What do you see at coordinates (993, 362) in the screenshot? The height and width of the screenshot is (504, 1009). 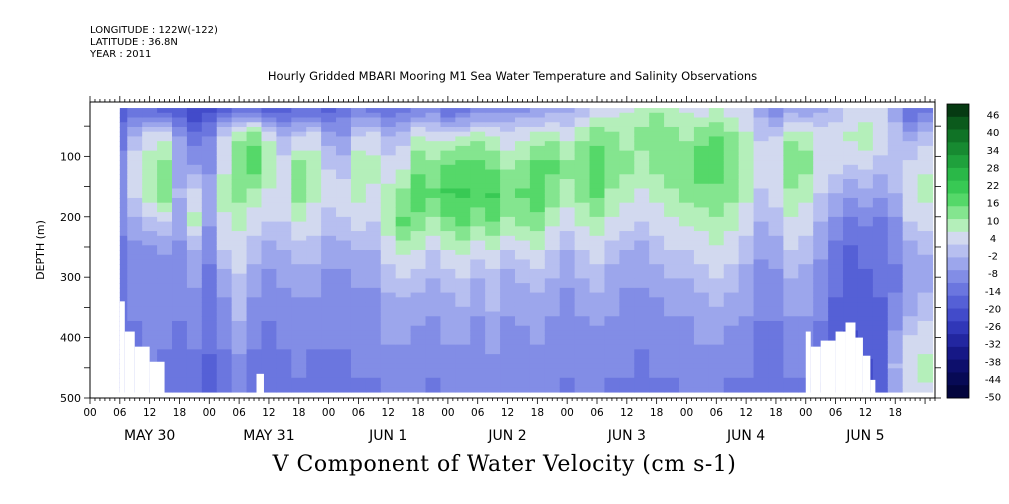 I see `colorbar-label: -38` at bounding box center [993, 362].